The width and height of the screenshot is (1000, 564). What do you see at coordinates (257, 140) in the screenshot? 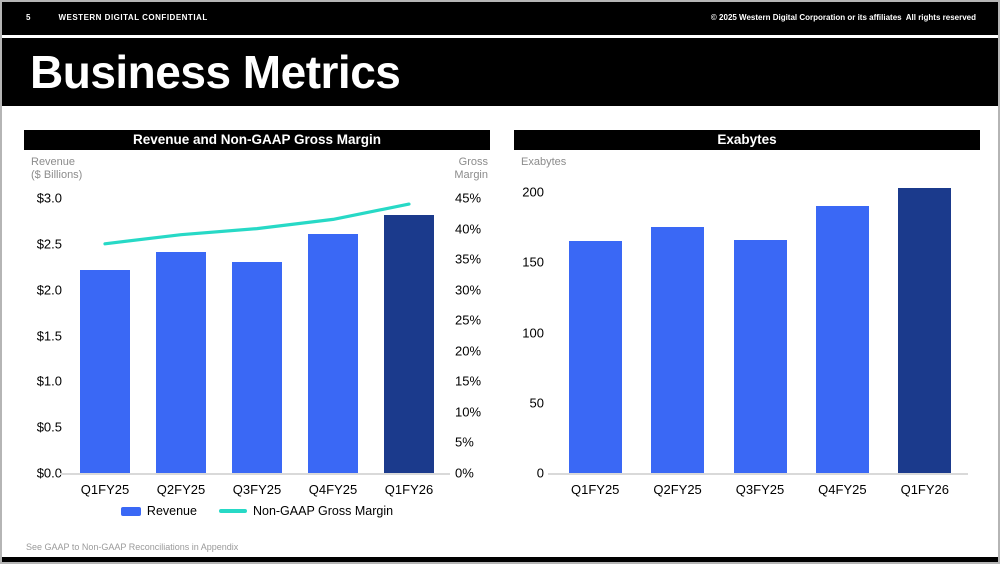
I see `chart-title-revenue-margin: Revenue and Non-GAAP Gross Margin` at bounding box center [257, 140].